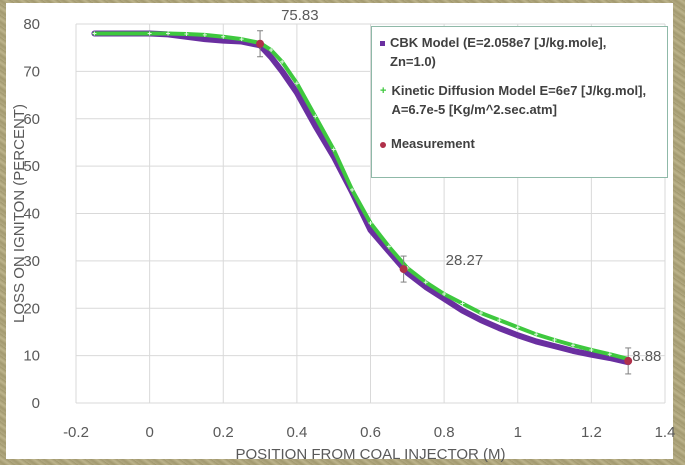 The height and width of the screenshot is (465, 685). I want to click on y-tick-label: 80, so click(31, 24).